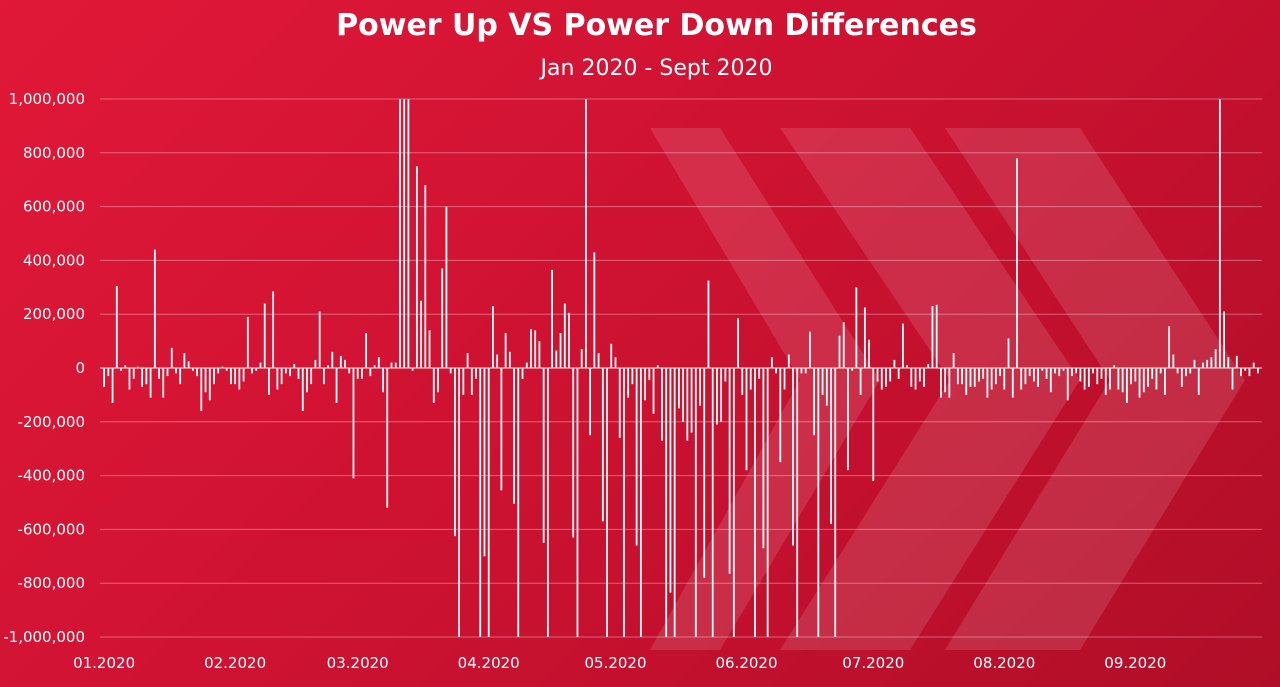  I want to click on y-tick-label: -400,000, so click(51, 476).